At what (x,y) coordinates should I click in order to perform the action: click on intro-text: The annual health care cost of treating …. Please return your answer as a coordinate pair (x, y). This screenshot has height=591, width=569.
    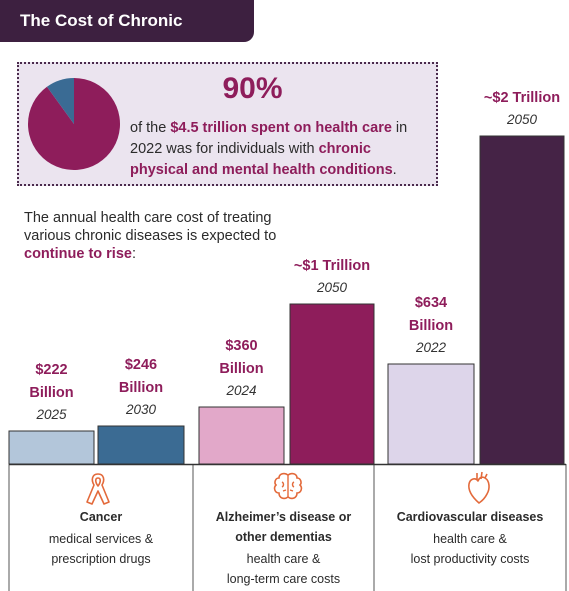
    Looking at the image, I should click on (150, 236).